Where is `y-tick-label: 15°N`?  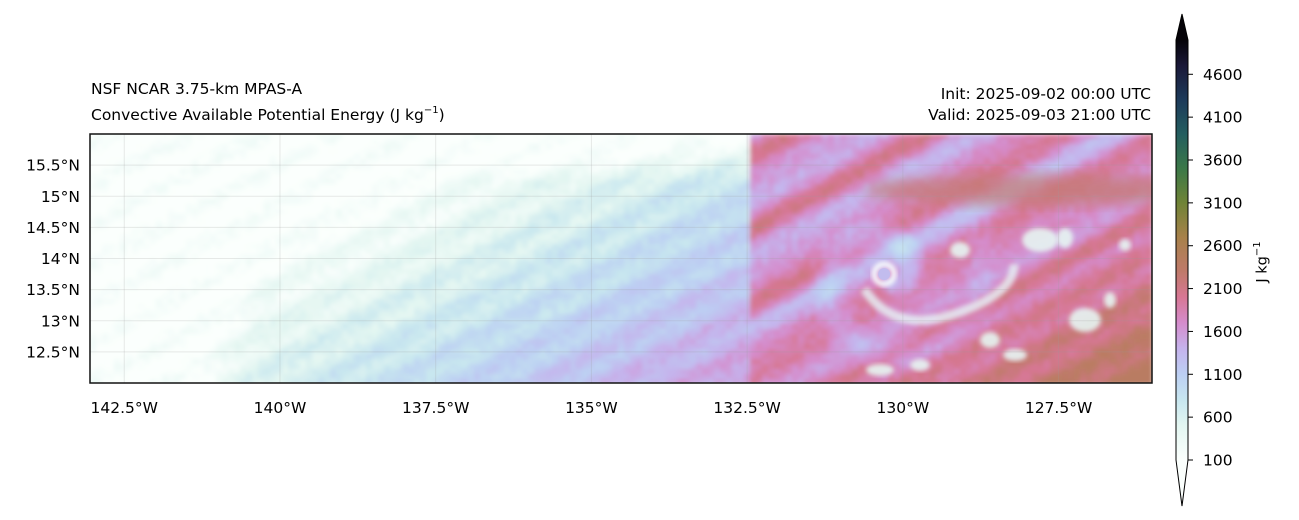 y-tick-label: 15°N is located at coordinates (60, 197).